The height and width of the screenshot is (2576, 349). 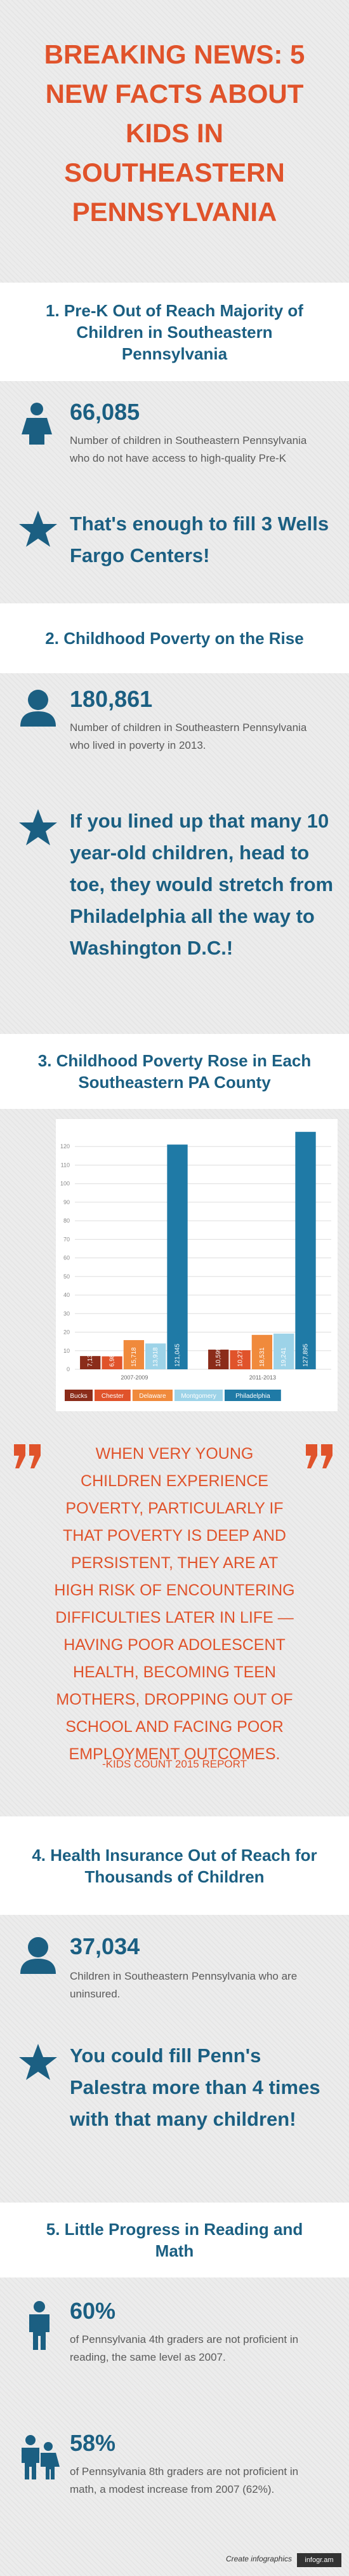 What do you see at coordinates (93, 2311) in the screenshot?
I see `stat-number: 60%` at bounding box center [93, 2311].